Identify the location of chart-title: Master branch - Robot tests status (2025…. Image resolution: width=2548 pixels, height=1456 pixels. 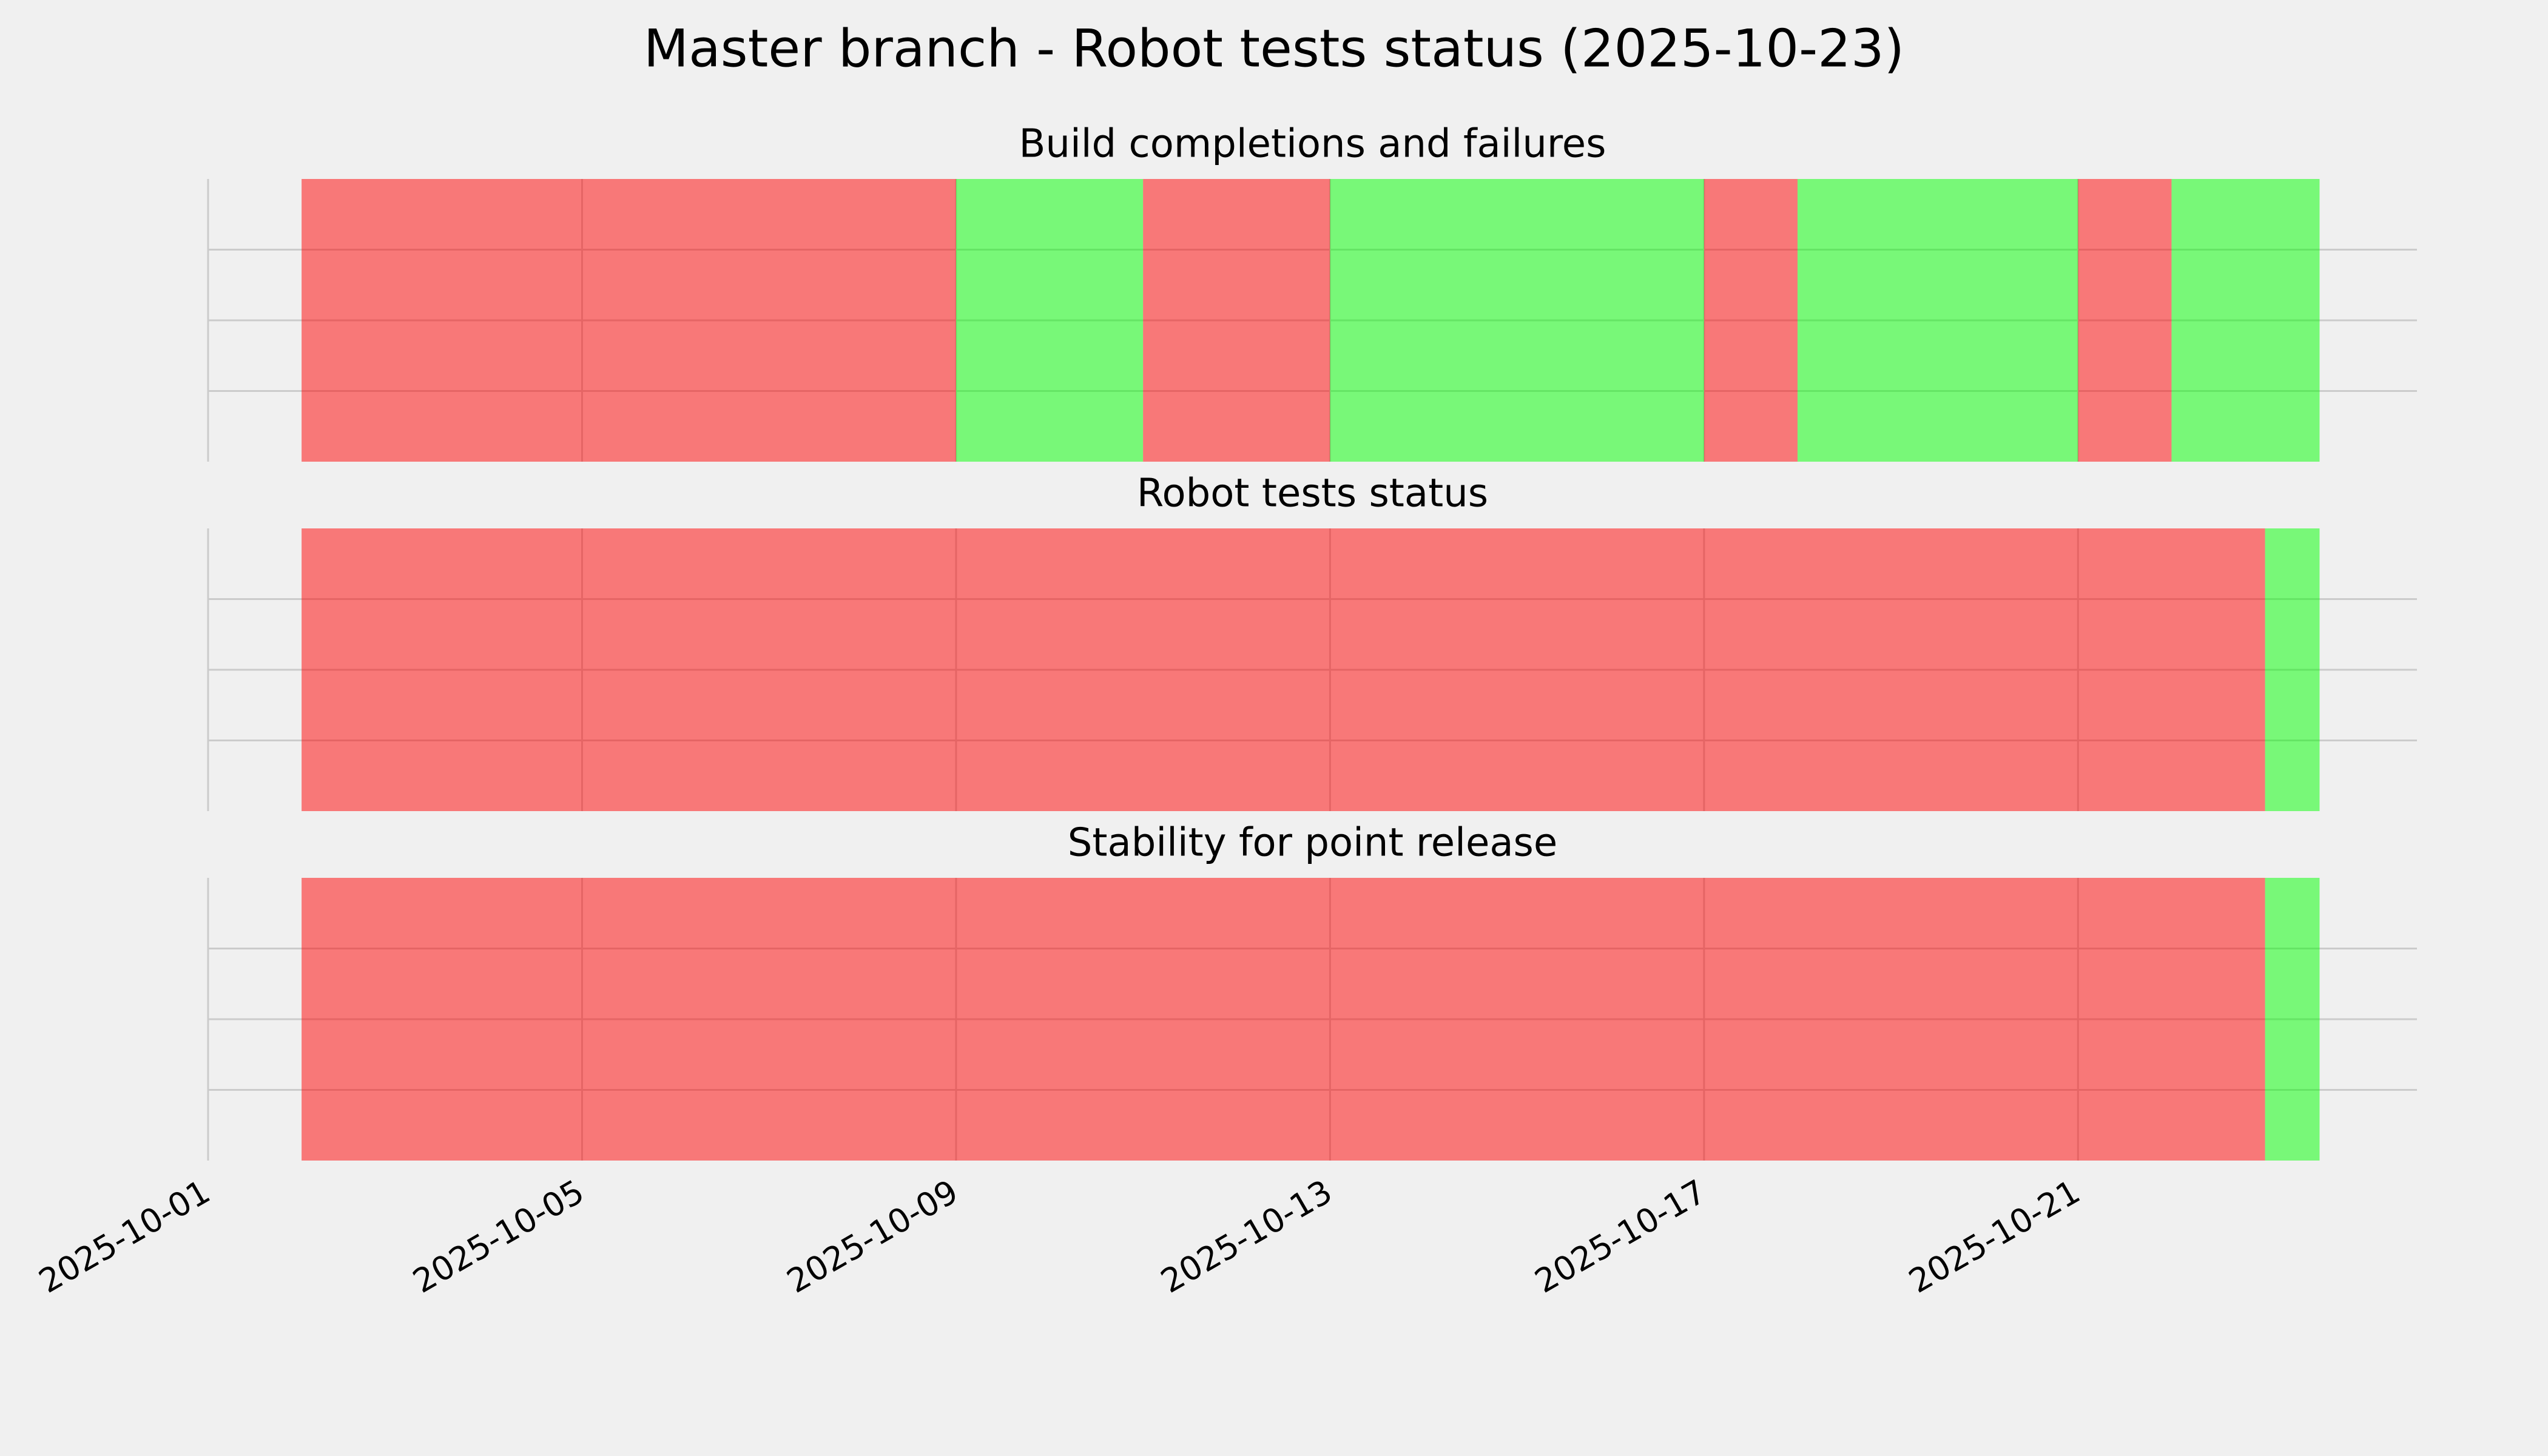
(1274, 48).